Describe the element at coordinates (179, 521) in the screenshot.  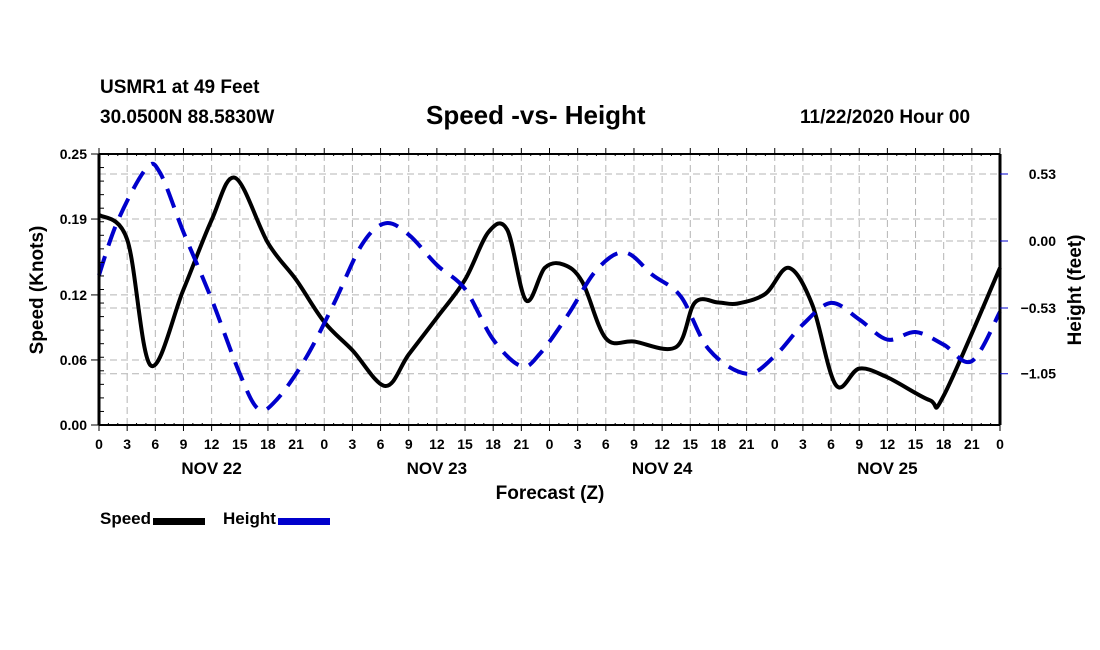
I see `legend-swatch-speed` at that location.